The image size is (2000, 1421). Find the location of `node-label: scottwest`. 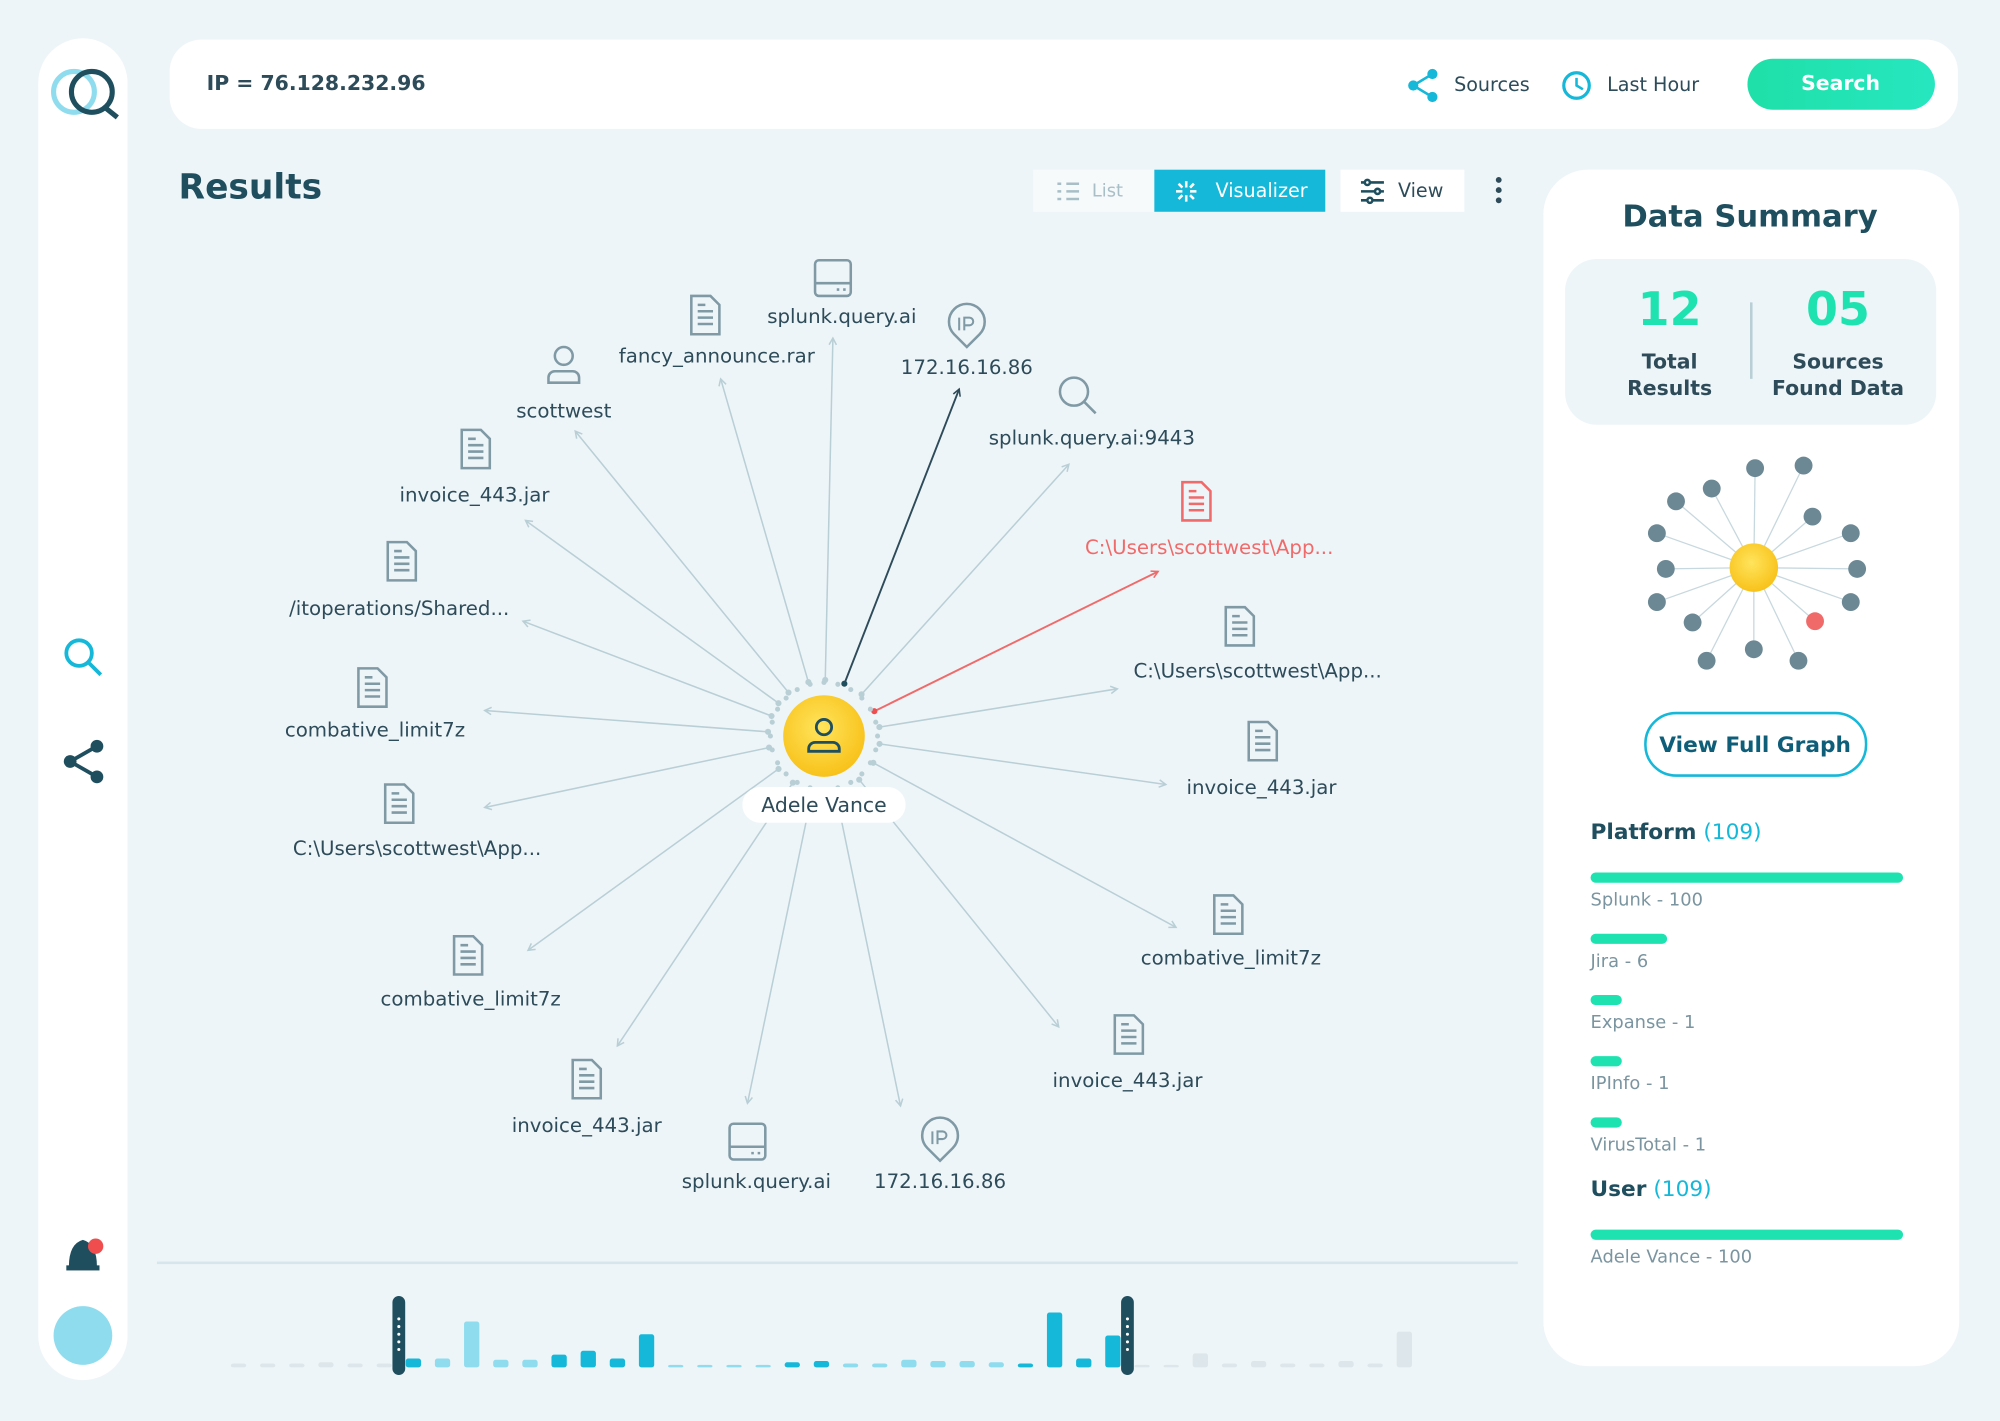

node-label: scottwest is located at coordinates (563, 411).